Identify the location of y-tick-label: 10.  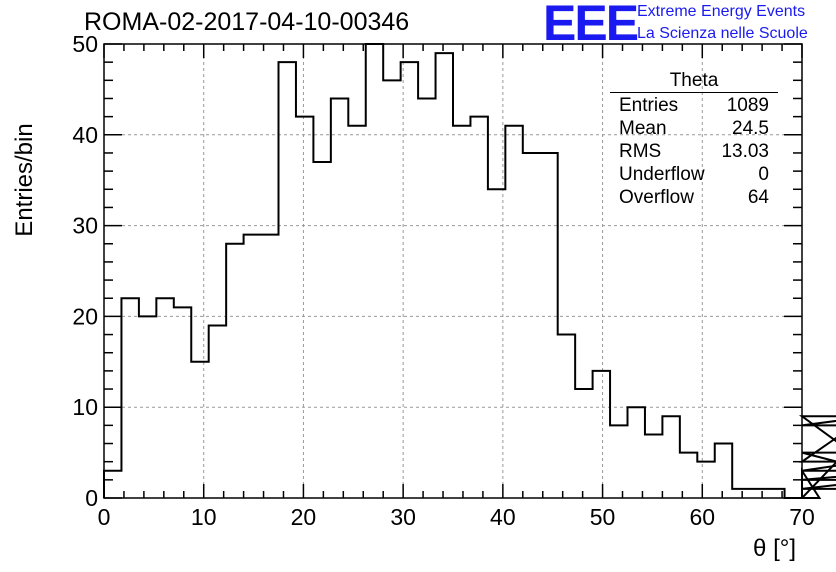
(85, 407).